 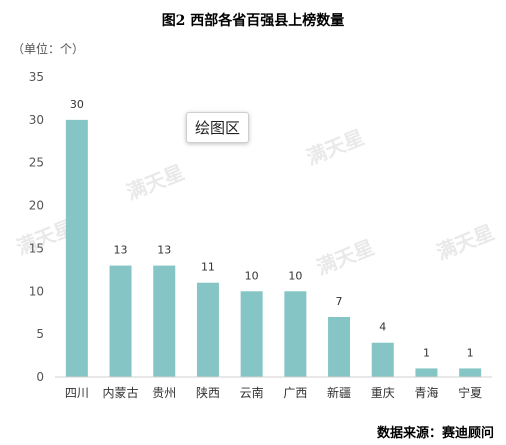 I want to click on data-source: 数据来源：赛迪顾问, so click(x=435, y=433).